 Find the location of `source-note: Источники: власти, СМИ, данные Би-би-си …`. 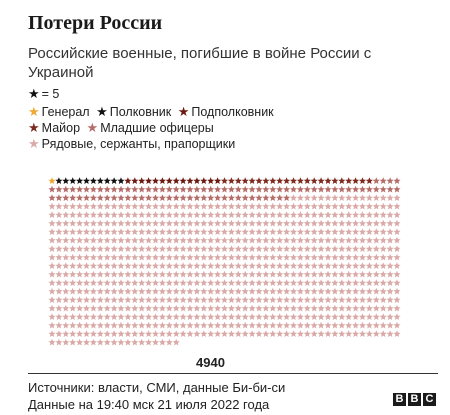

source-note: Источники: власти, СМИ, данные Би-би-си … is located at coordinates (156, 396).